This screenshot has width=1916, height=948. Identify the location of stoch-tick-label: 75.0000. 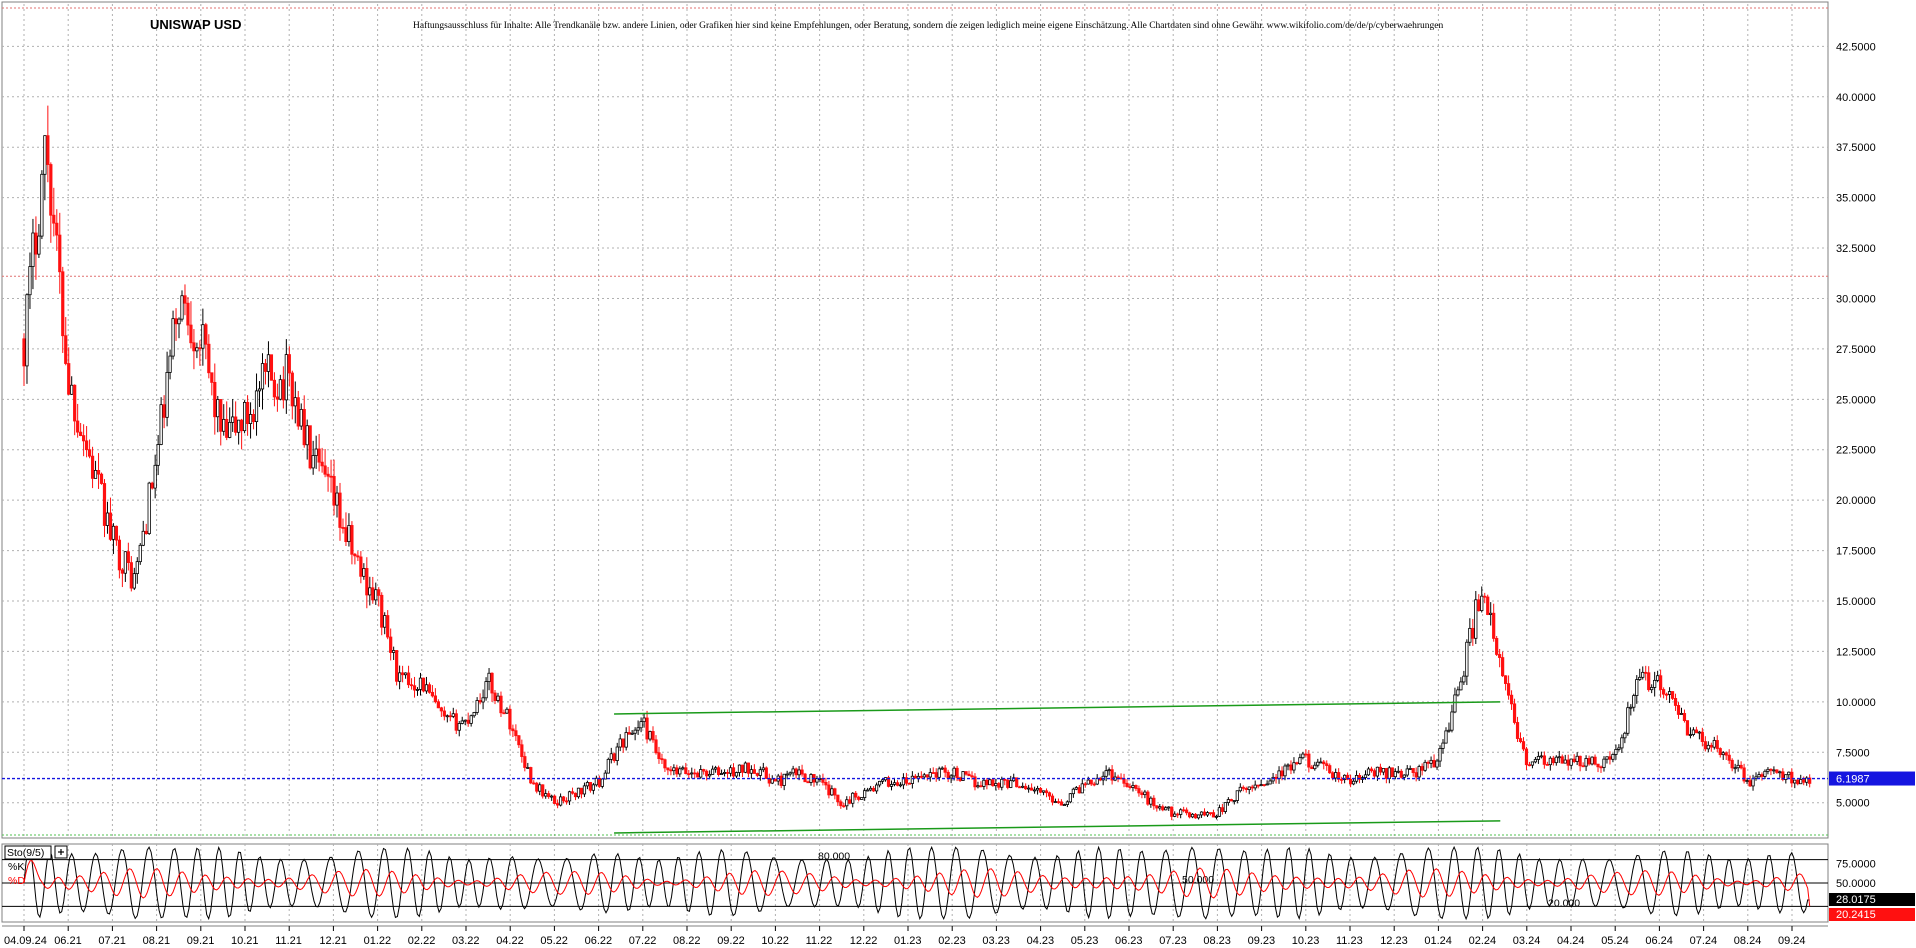
(1856, 865).